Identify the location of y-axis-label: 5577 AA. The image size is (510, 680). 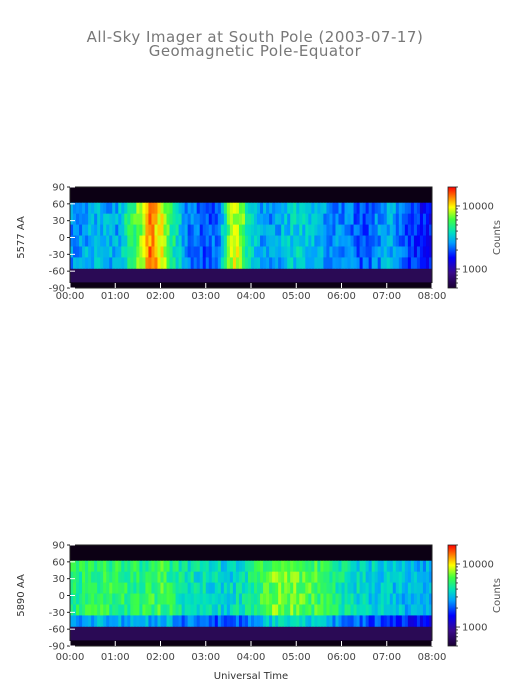
(21, 237).